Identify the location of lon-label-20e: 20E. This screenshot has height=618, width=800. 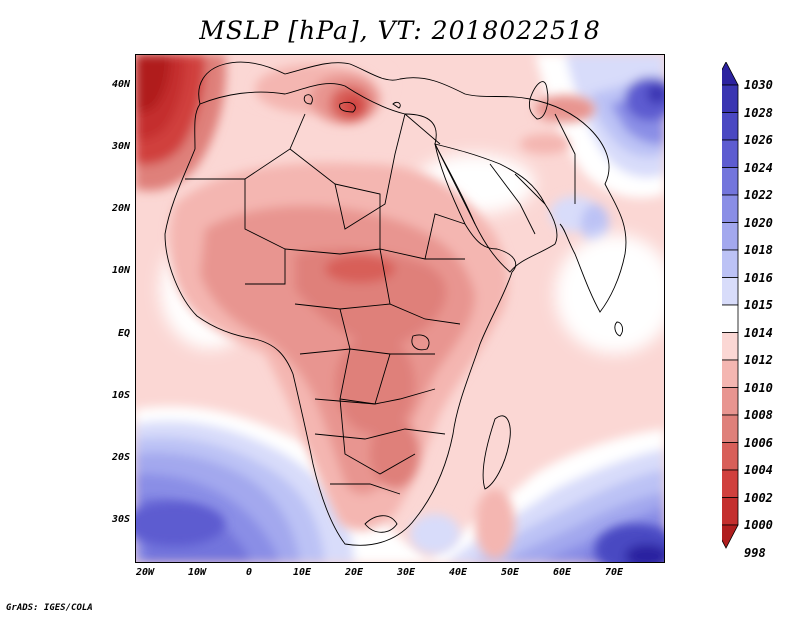
(354, 572).